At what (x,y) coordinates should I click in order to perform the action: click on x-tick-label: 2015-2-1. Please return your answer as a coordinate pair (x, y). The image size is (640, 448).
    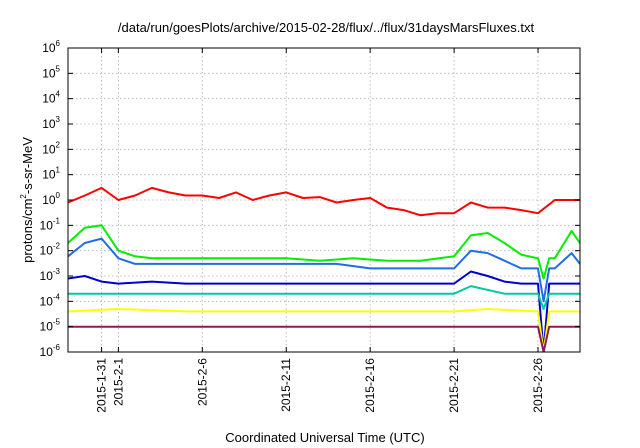
    Looking at the image, I should click on (118, 382).